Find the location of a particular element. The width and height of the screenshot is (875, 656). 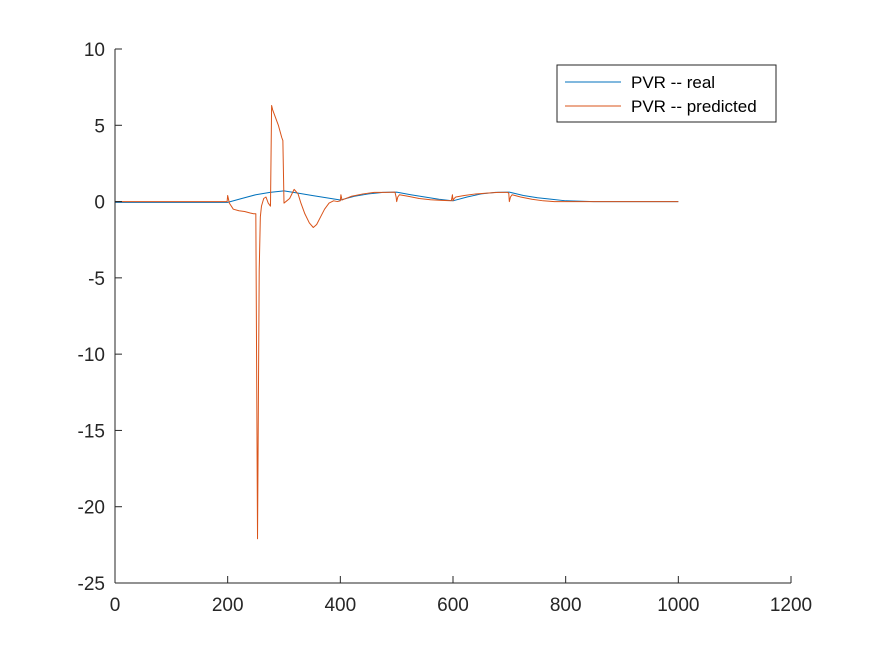

y-tick-label: 5 is located at coordinates (99, 126).